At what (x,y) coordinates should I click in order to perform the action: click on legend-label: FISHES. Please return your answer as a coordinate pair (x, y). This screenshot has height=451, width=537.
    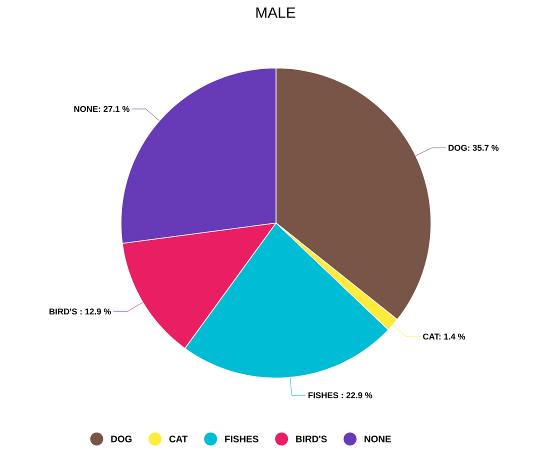
    Looking at the image, I should click on (241, 439).